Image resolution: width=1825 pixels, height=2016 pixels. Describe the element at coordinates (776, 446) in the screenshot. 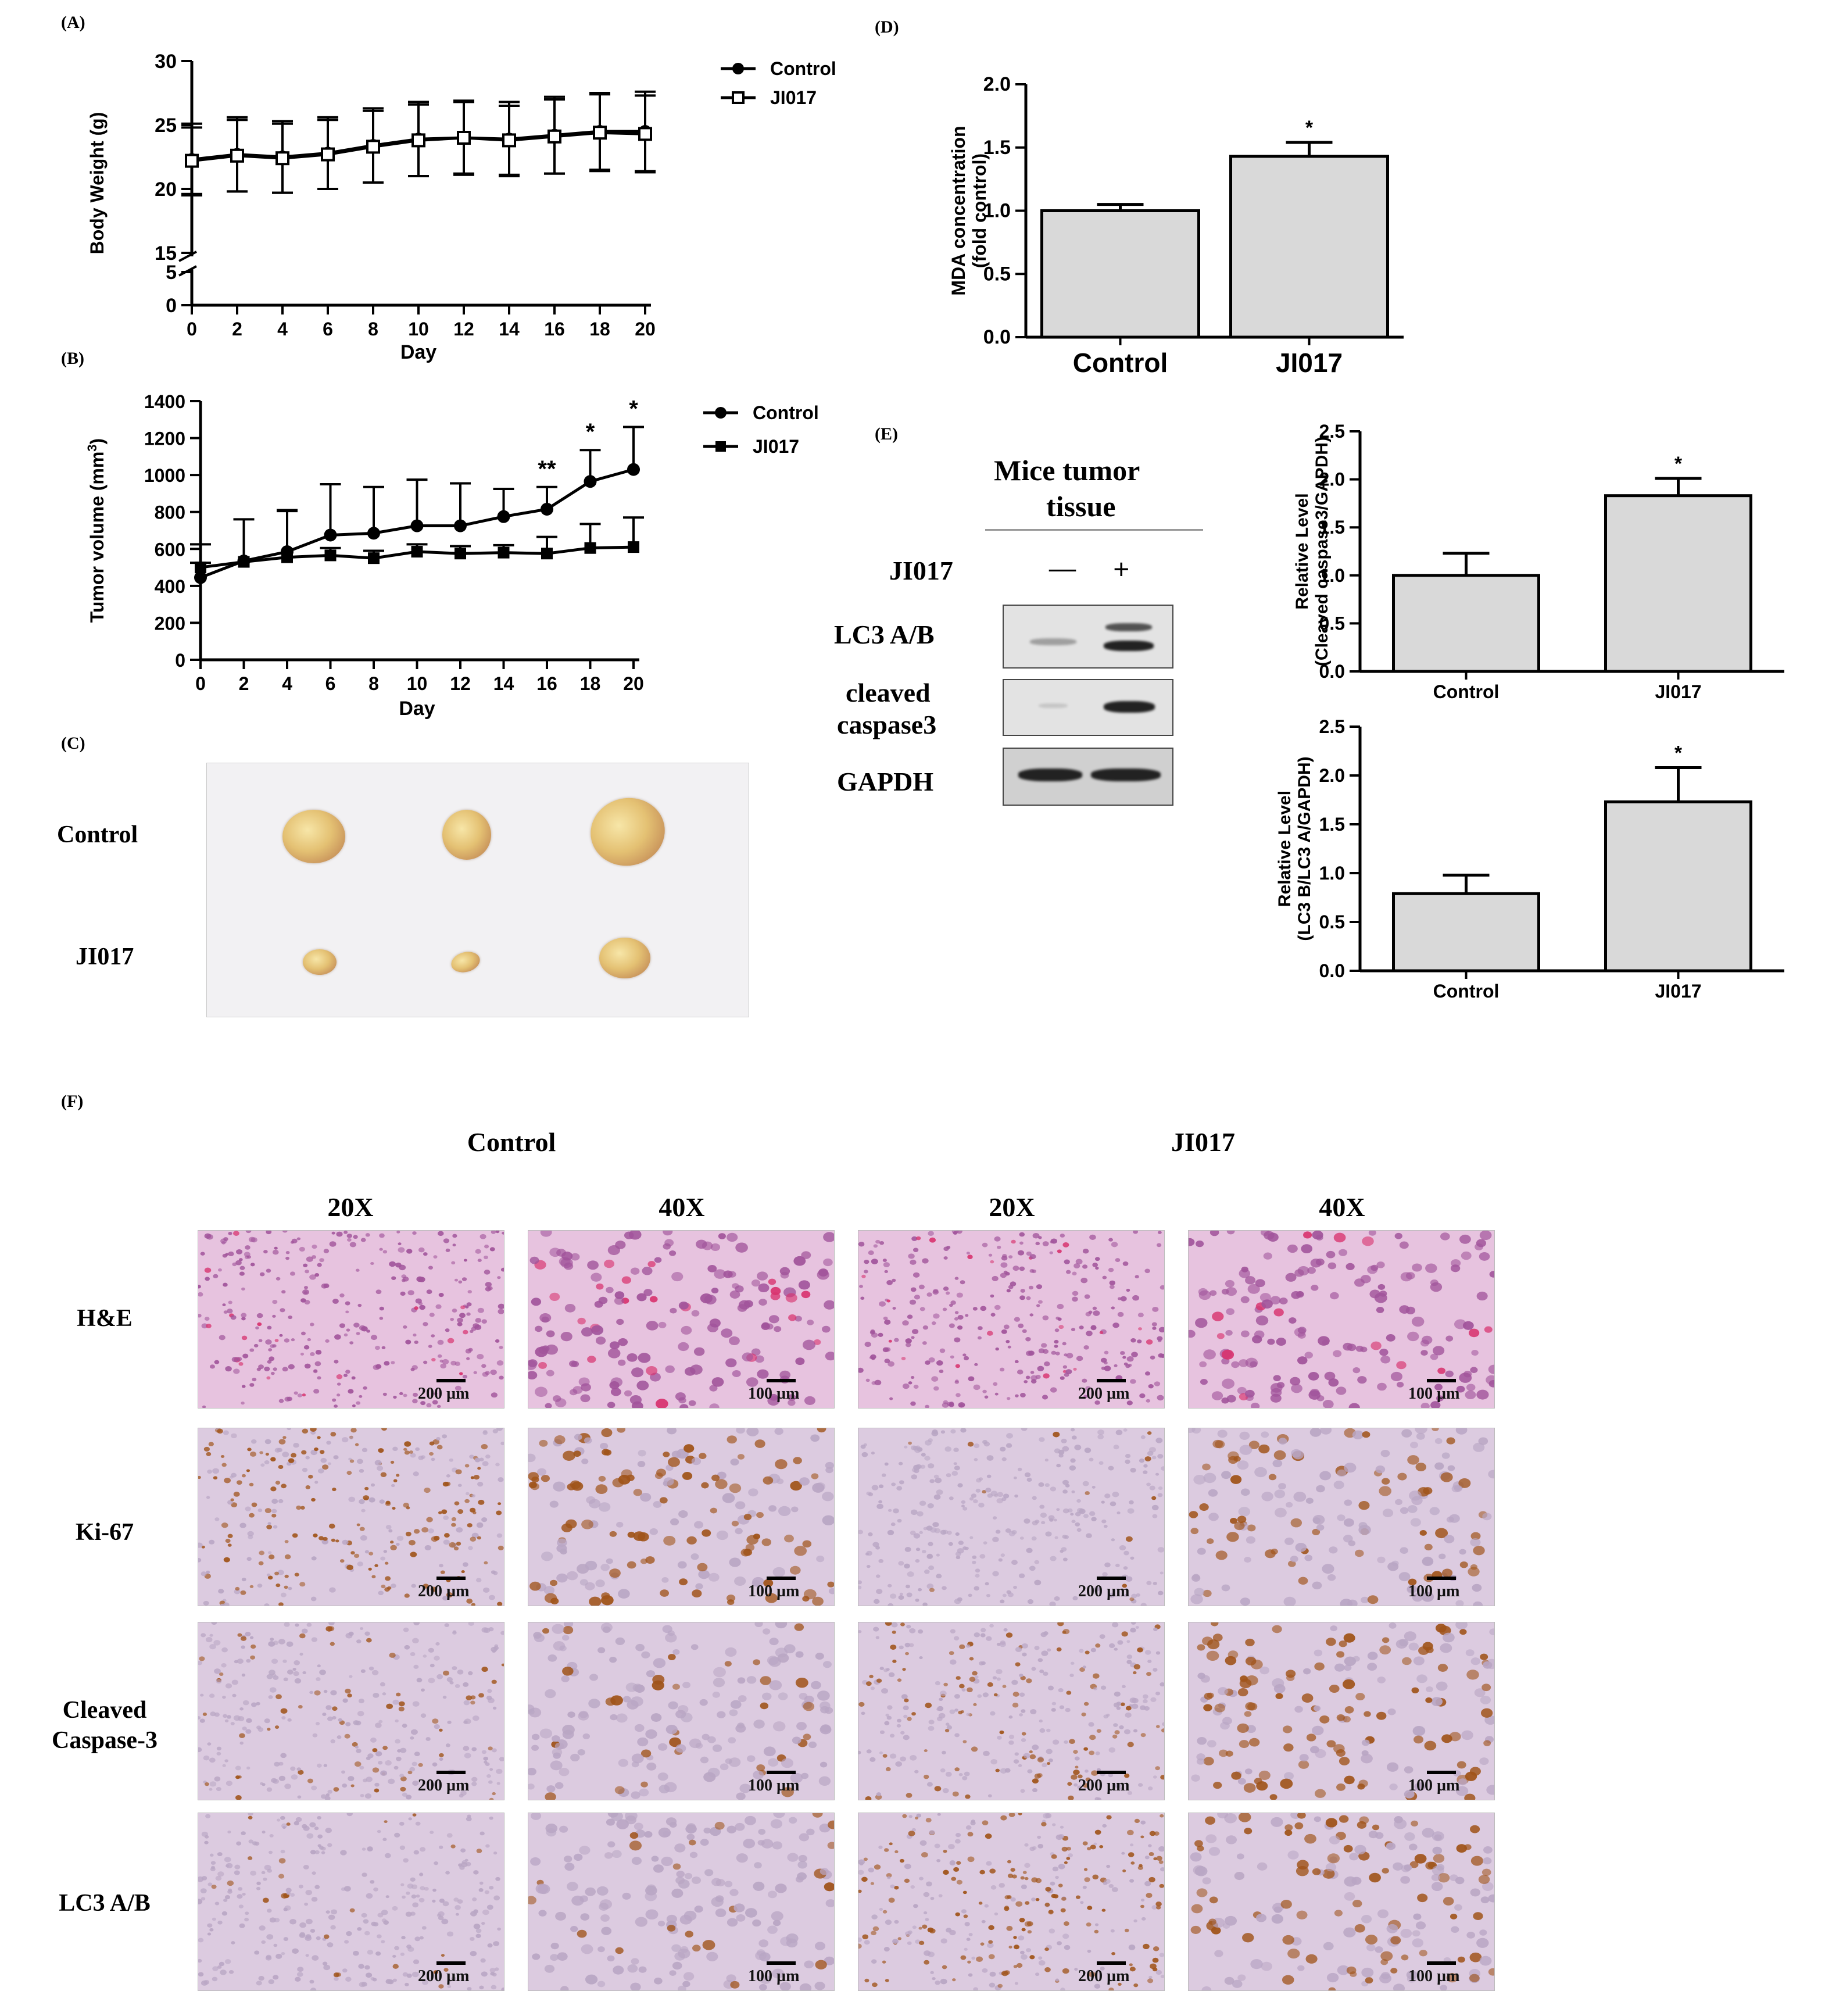

I see `legend-label: JI017` at that location.